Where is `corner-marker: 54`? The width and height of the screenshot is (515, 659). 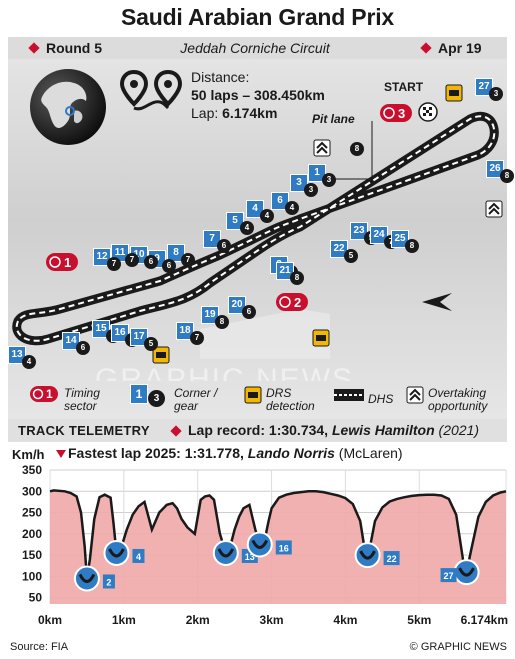 corner-marker: 54 is located at coordinates (240, 223).